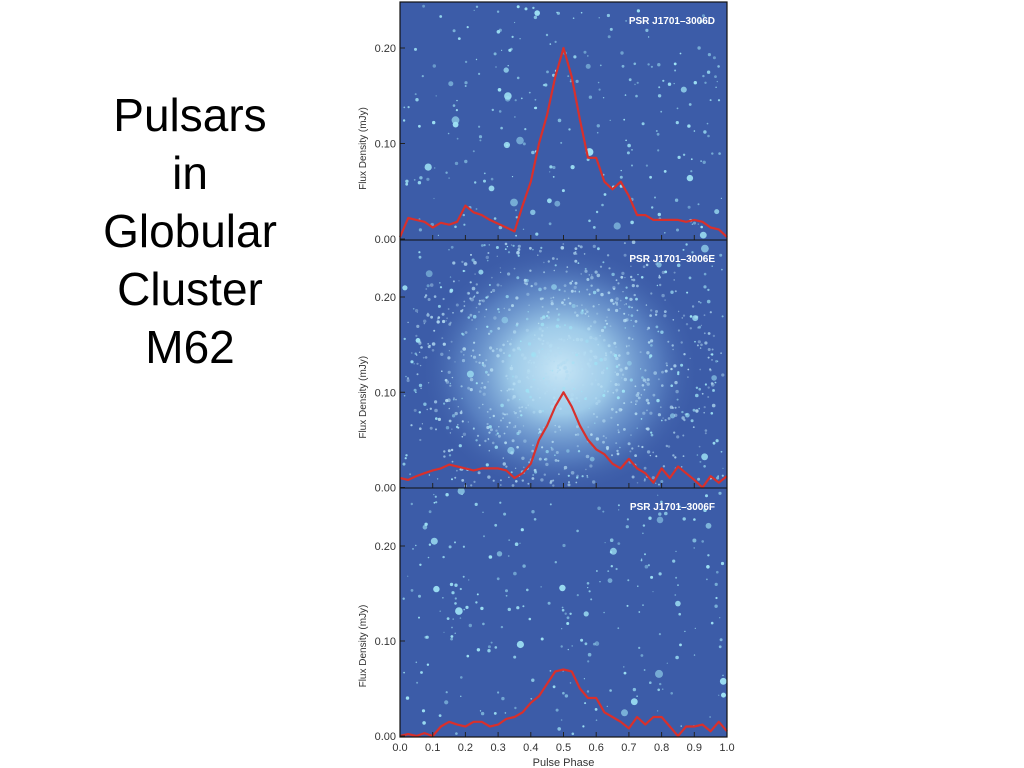  What do you see at coordinates (497, 748) in the screenshot?
I see `x-tick-label: 0.3` at bounding box center [497, 748].